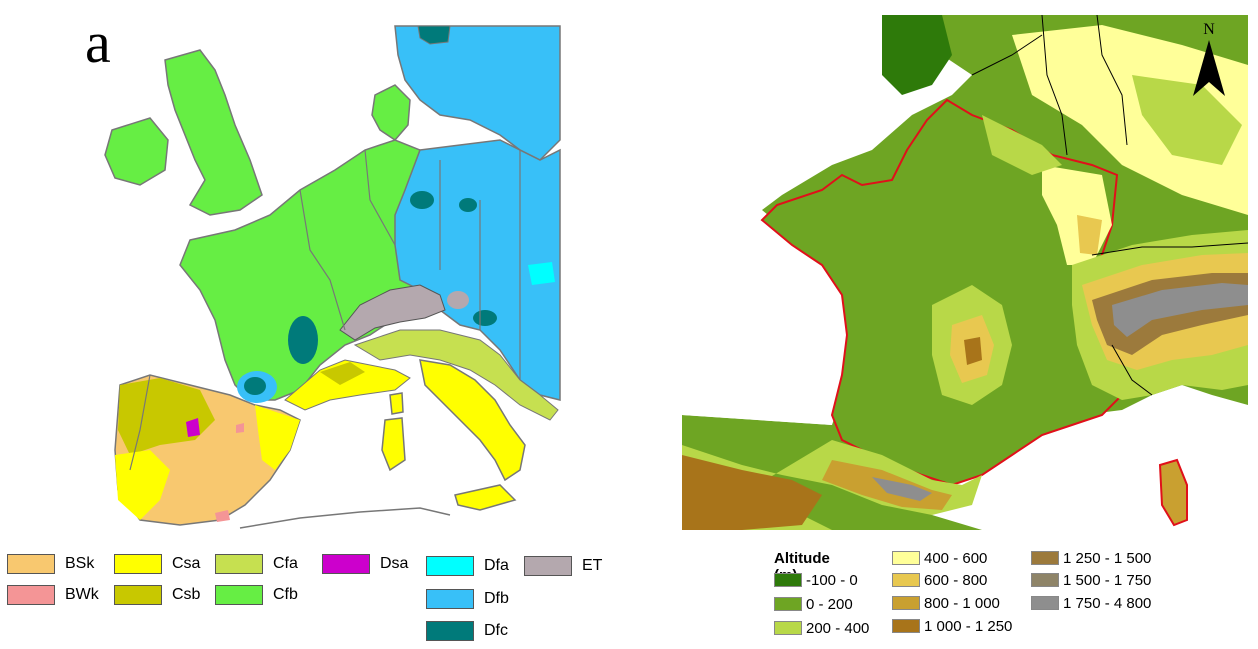  I want to click on region-cfb-britain, so click(213, 132).